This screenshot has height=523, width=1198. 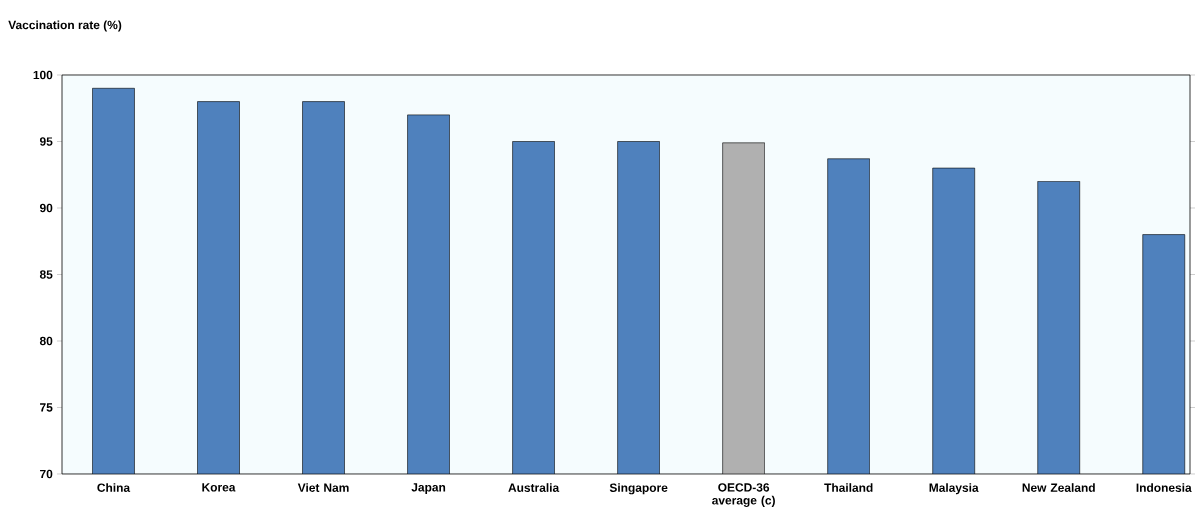 I want to click on y-tick-label: 75, so click(x=46, y=407).